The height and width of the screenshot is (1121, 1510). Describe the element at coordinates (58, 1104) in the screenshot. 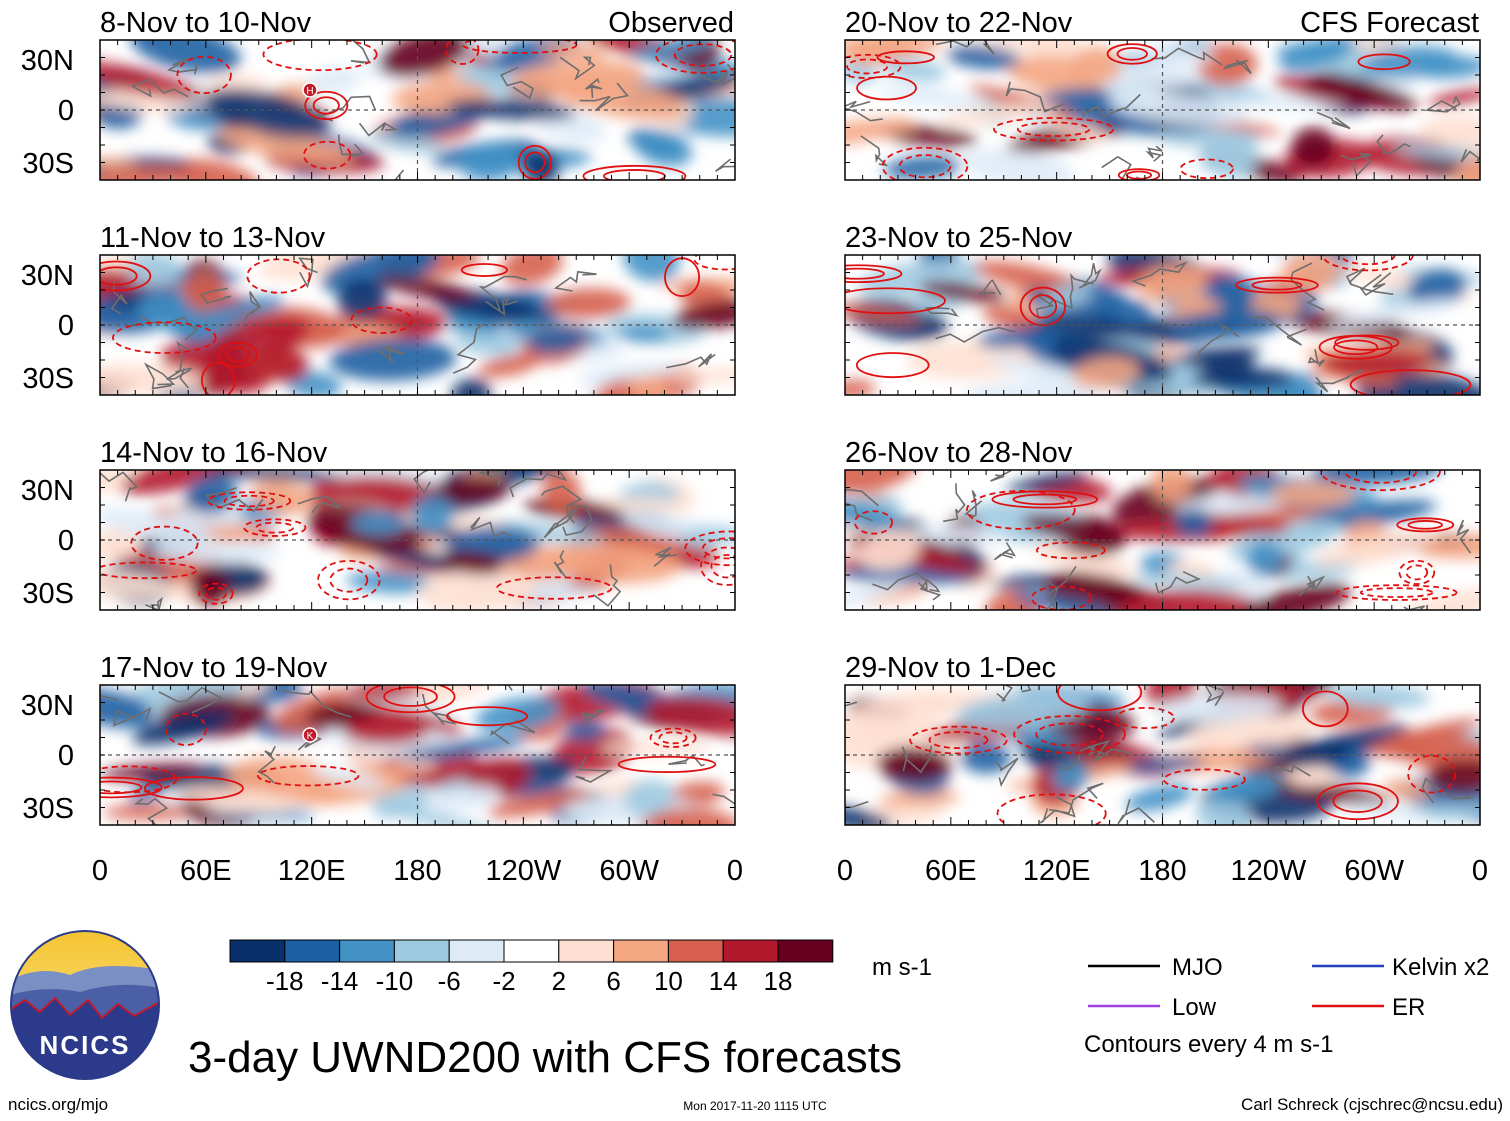

I see `footer-url: ncics.org/mjo` at that location.